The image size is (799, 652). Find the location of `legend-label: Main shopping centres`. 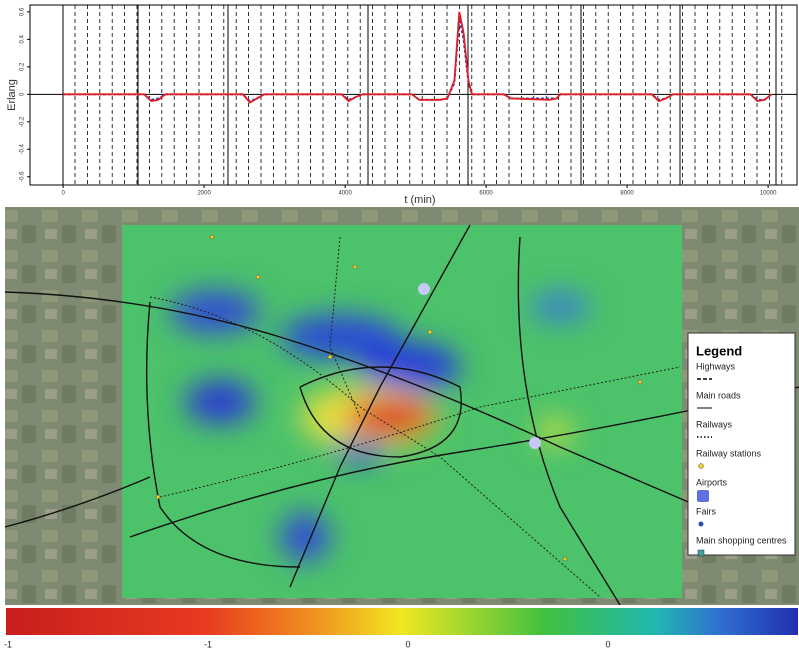

legend-label: Main shopping centres is located at coordinates (741, 540).